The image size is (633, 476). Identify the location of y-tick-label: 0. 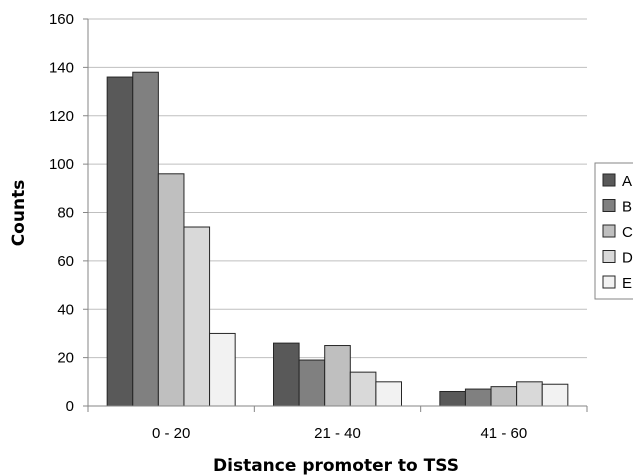
(70, 406).